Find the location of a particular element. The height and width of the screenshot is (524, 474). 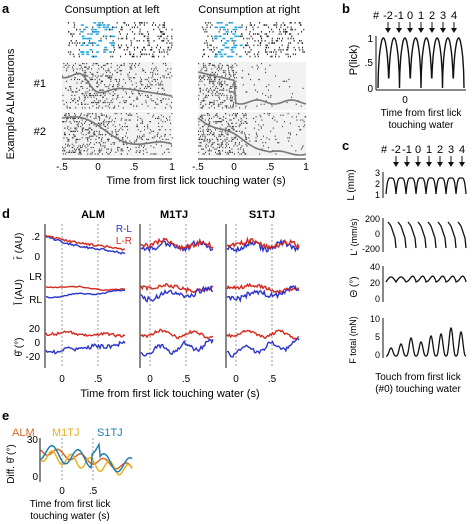

lick-raster-left-marks is located at coordinates (120, 40).